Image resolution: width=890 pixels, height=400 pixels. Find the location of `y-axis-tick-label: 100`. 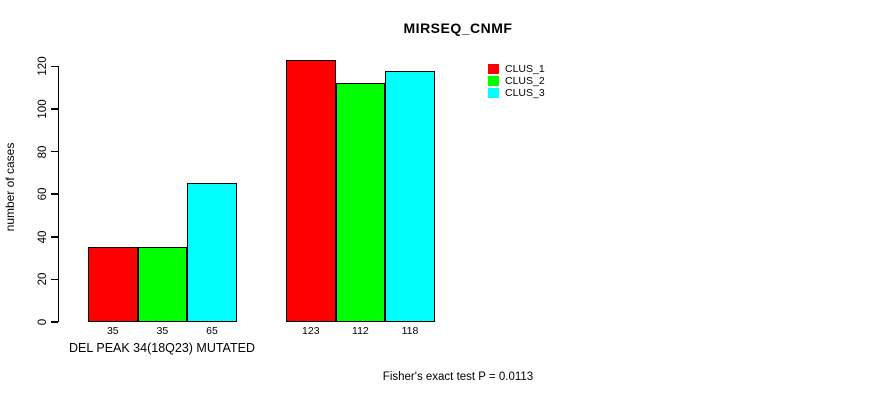

y-axis-tick-label: 100 is located at coordinates (43, 109).